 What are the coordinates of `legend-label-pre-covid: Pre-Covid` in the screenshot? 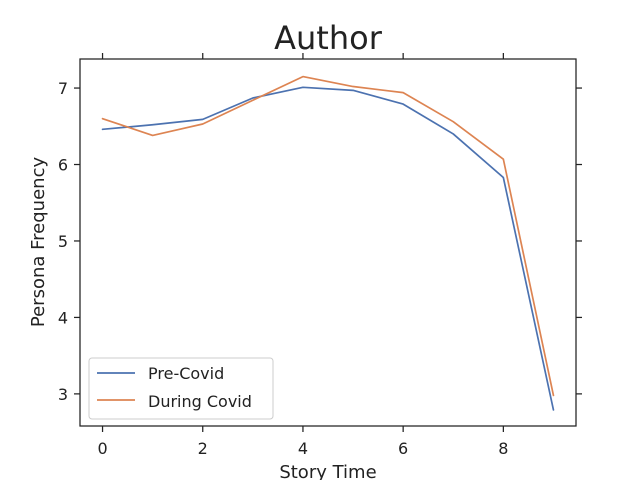 It's located at (186, 373).